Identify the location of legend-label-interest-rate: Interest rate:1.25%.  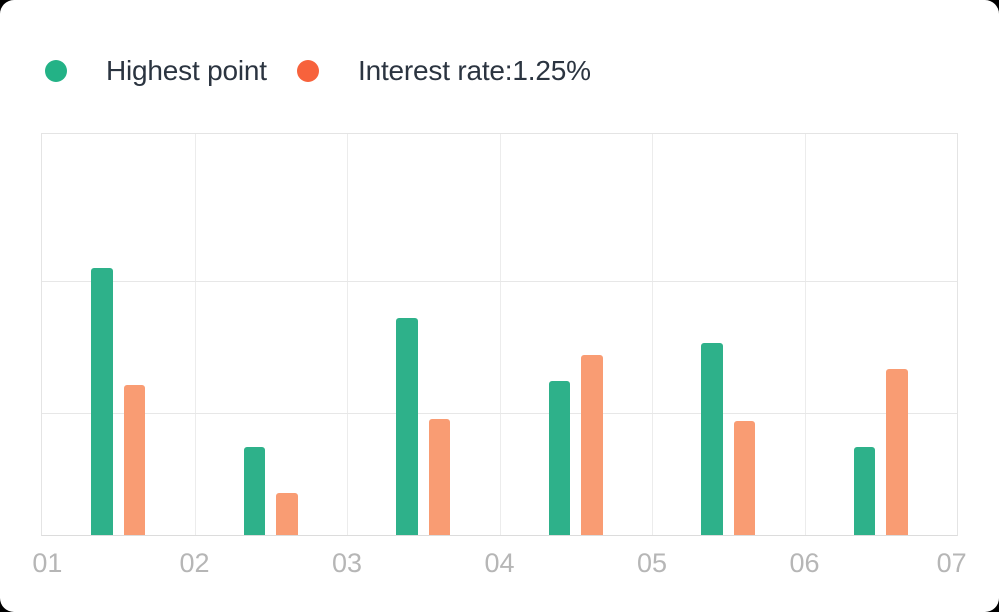
(474, 70).